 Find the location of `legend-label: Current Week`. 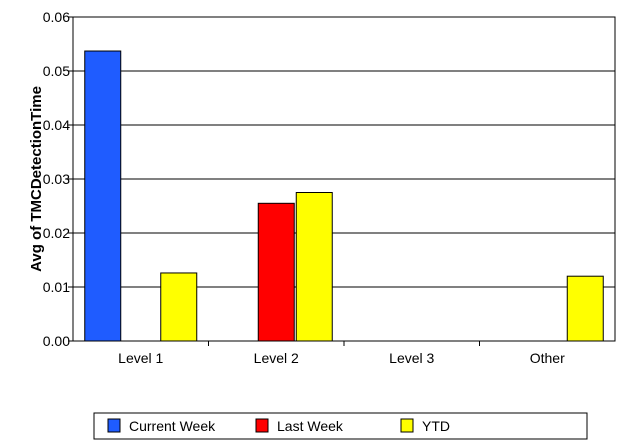

legend-label: Current Week is located at coordinates (172, 426).